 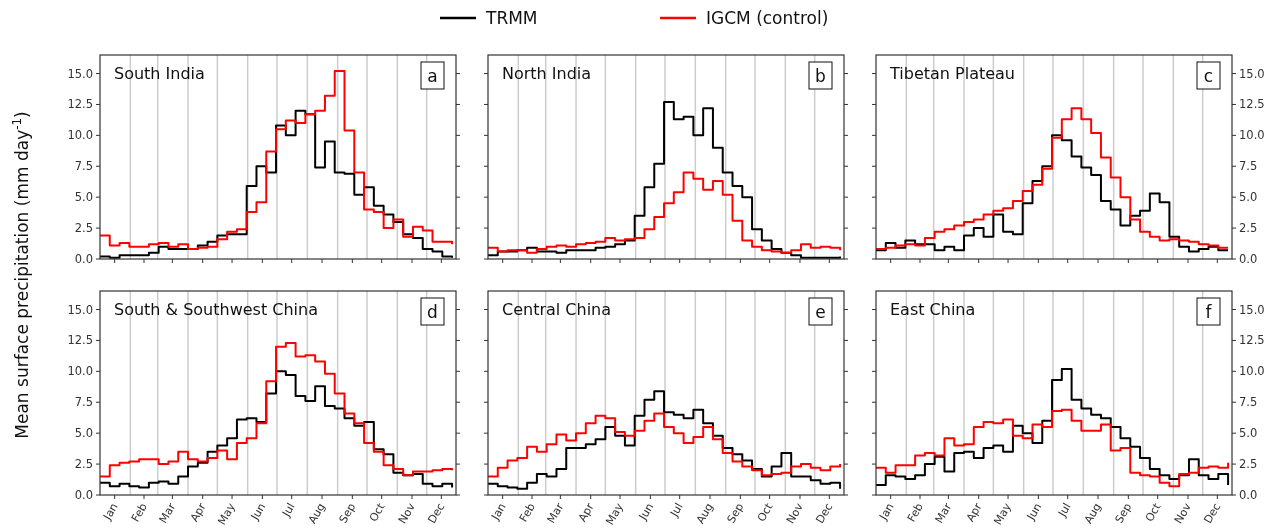 What do you see at coordinates (216, 309) in the screenshot?
I see `text: South & Southwest China` at bounding box center [216, 309].